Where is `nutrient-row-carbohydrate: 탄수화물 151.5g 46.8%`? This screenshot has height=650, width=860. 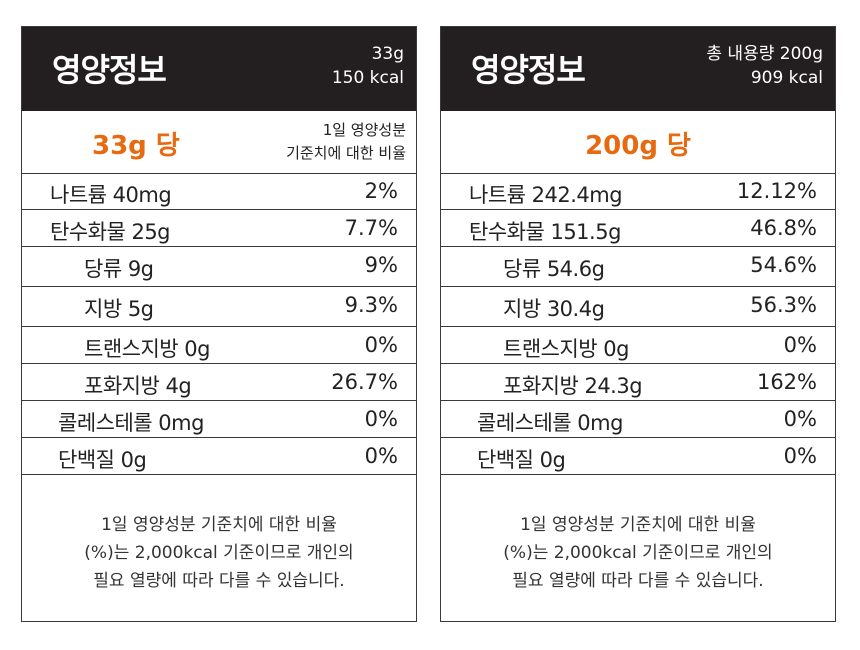
nutrient-row-carbohydrate: 탄수화물 151.5g 46.8% is located at coordinates (638, 228).